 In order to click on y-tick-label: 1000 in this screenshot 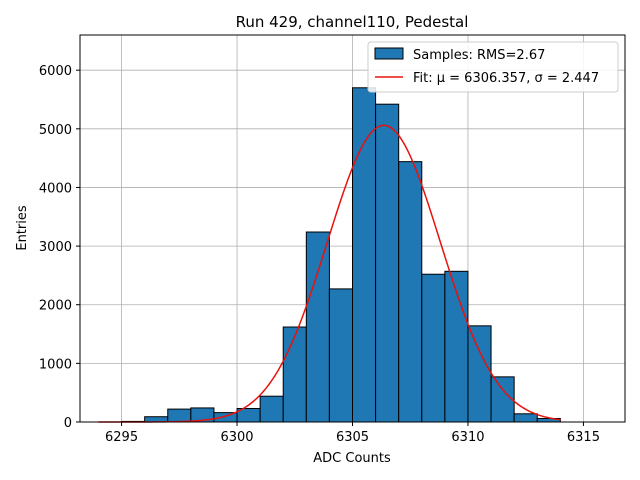, I will do `click(55, 364)`.